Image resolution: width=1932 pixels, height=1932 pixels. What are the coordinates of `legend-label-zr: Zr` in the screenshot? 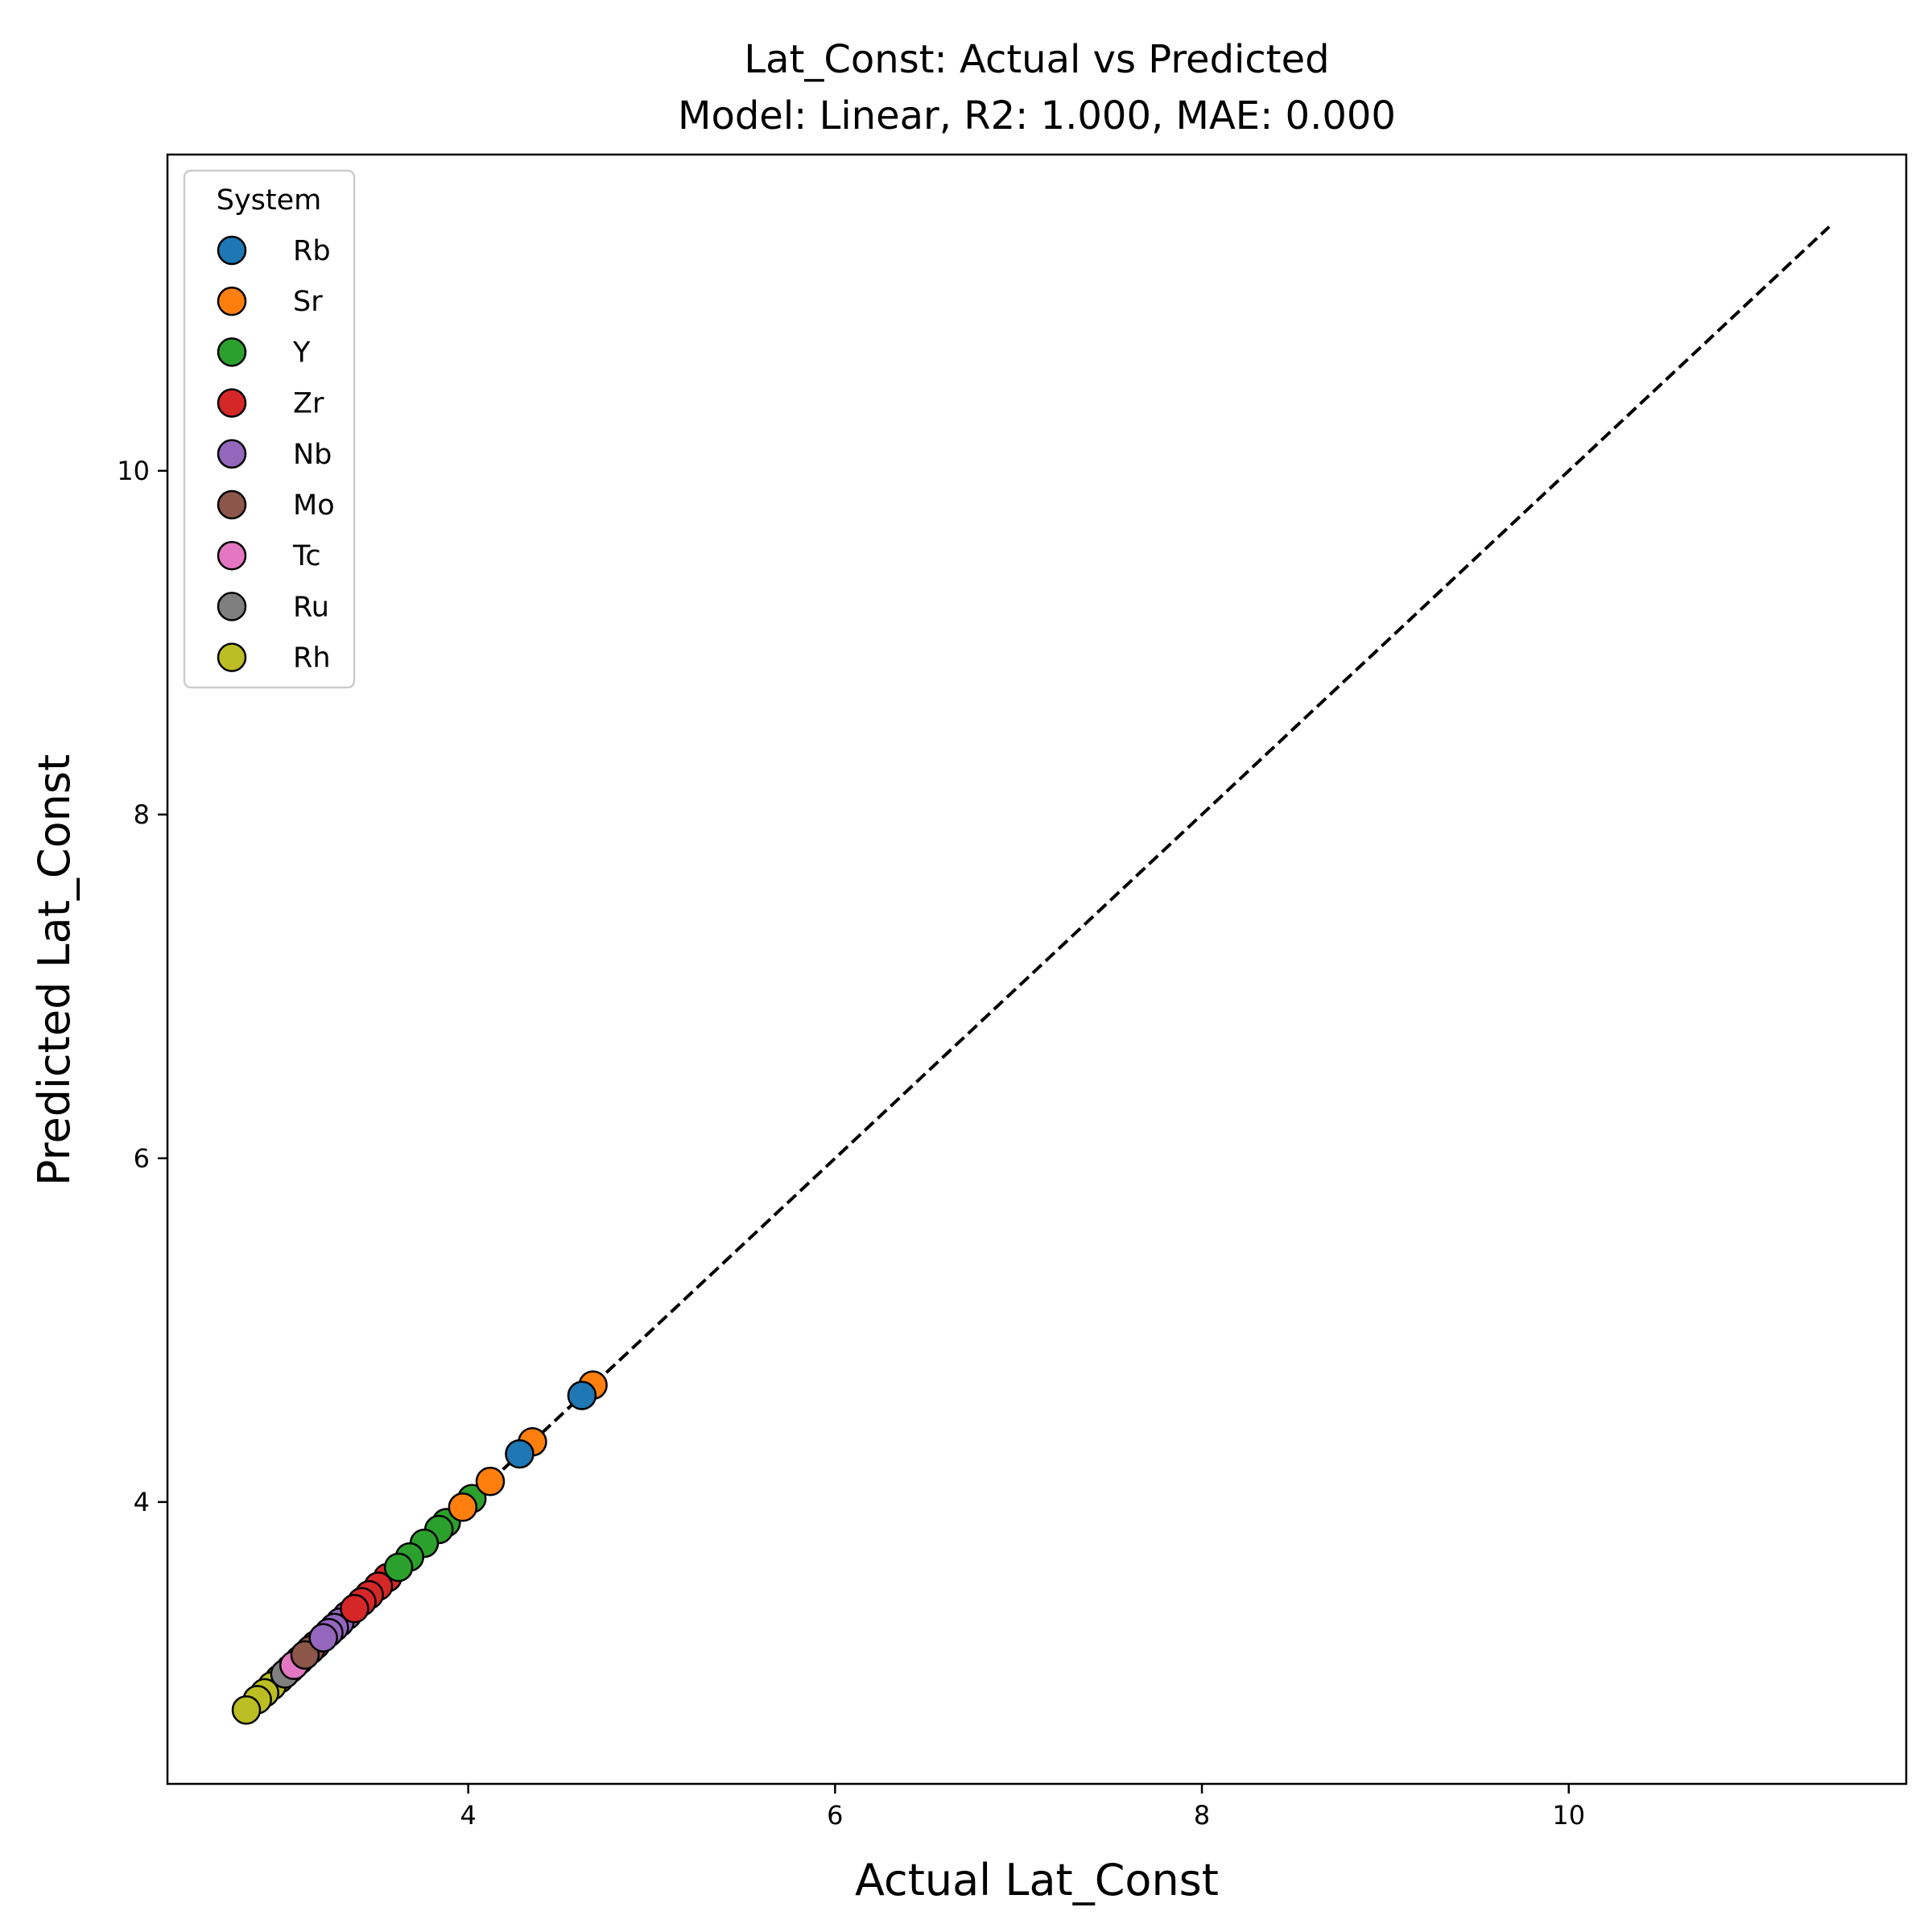 It's located at (308, 404).